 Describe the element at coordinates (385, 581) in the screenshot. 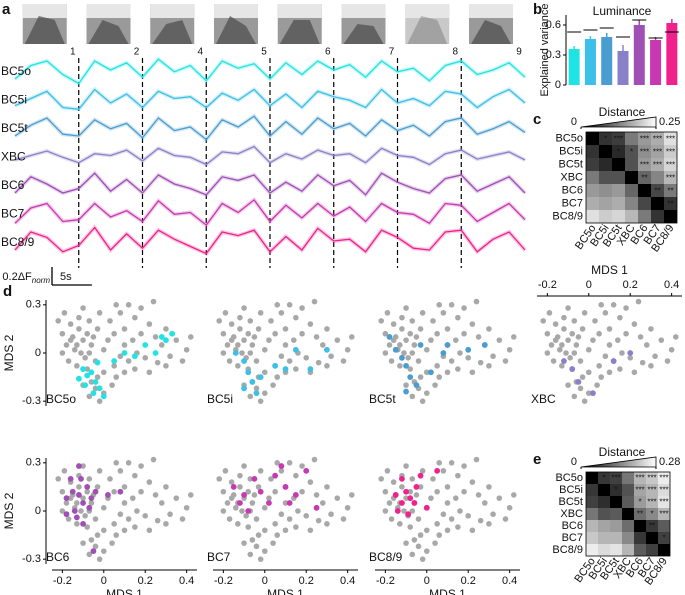

I see `x-tick-label: -0.2` at that location.